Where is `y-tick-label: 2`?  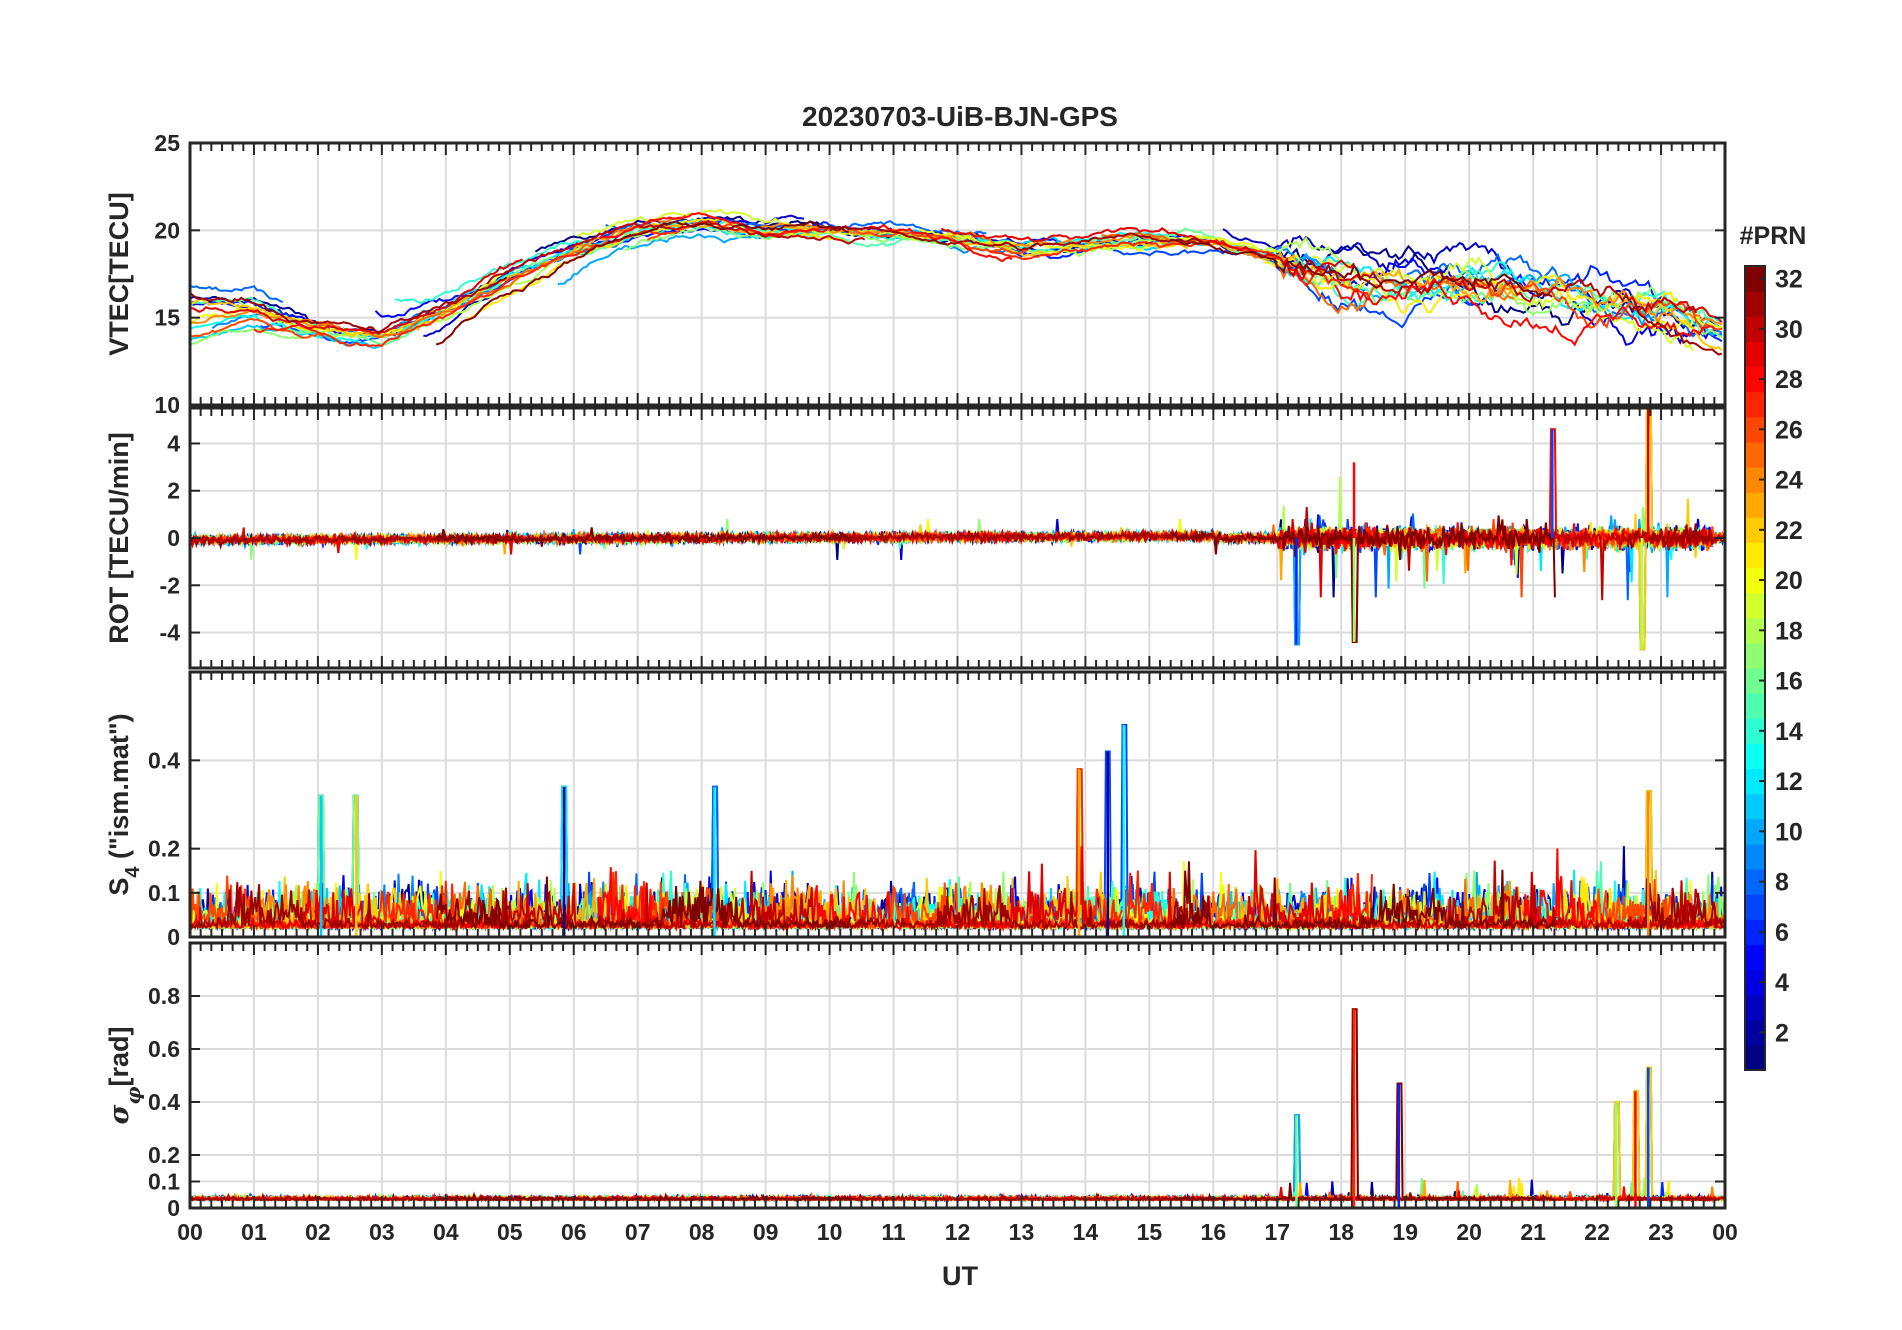
y-tick-label: 2 is located at coordinates (173, 491).